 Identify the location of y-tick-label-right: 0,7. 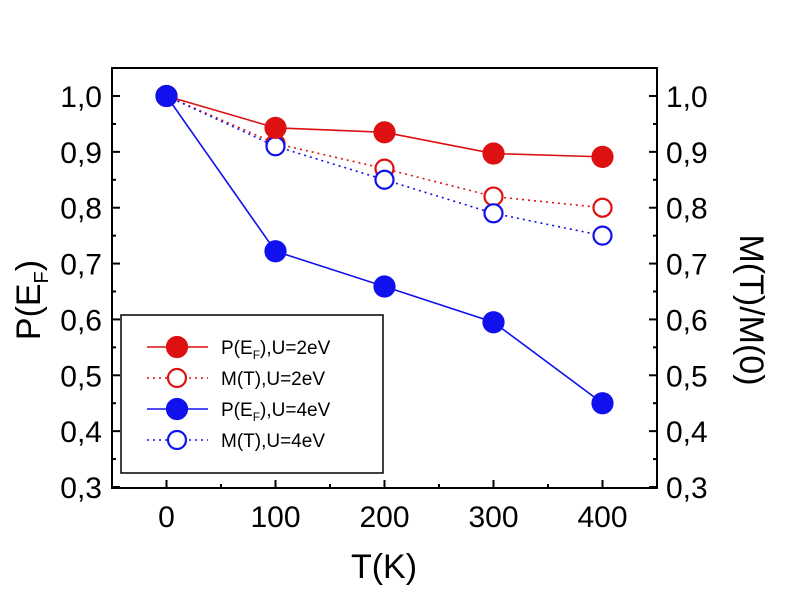
(687, 265).